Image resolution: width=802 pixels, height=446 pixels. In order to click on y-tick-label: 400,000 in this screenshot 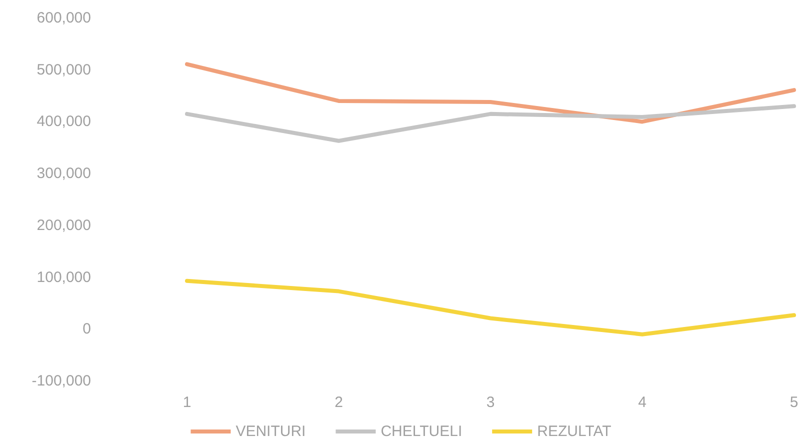, I will do `click(63, 121)`.